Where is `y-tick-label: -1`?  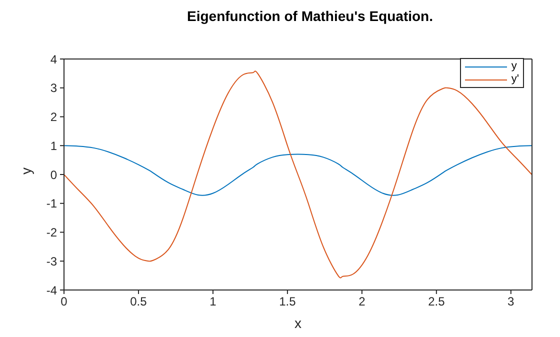 y-tick-label: -1 is located at coordinates (52, 203).